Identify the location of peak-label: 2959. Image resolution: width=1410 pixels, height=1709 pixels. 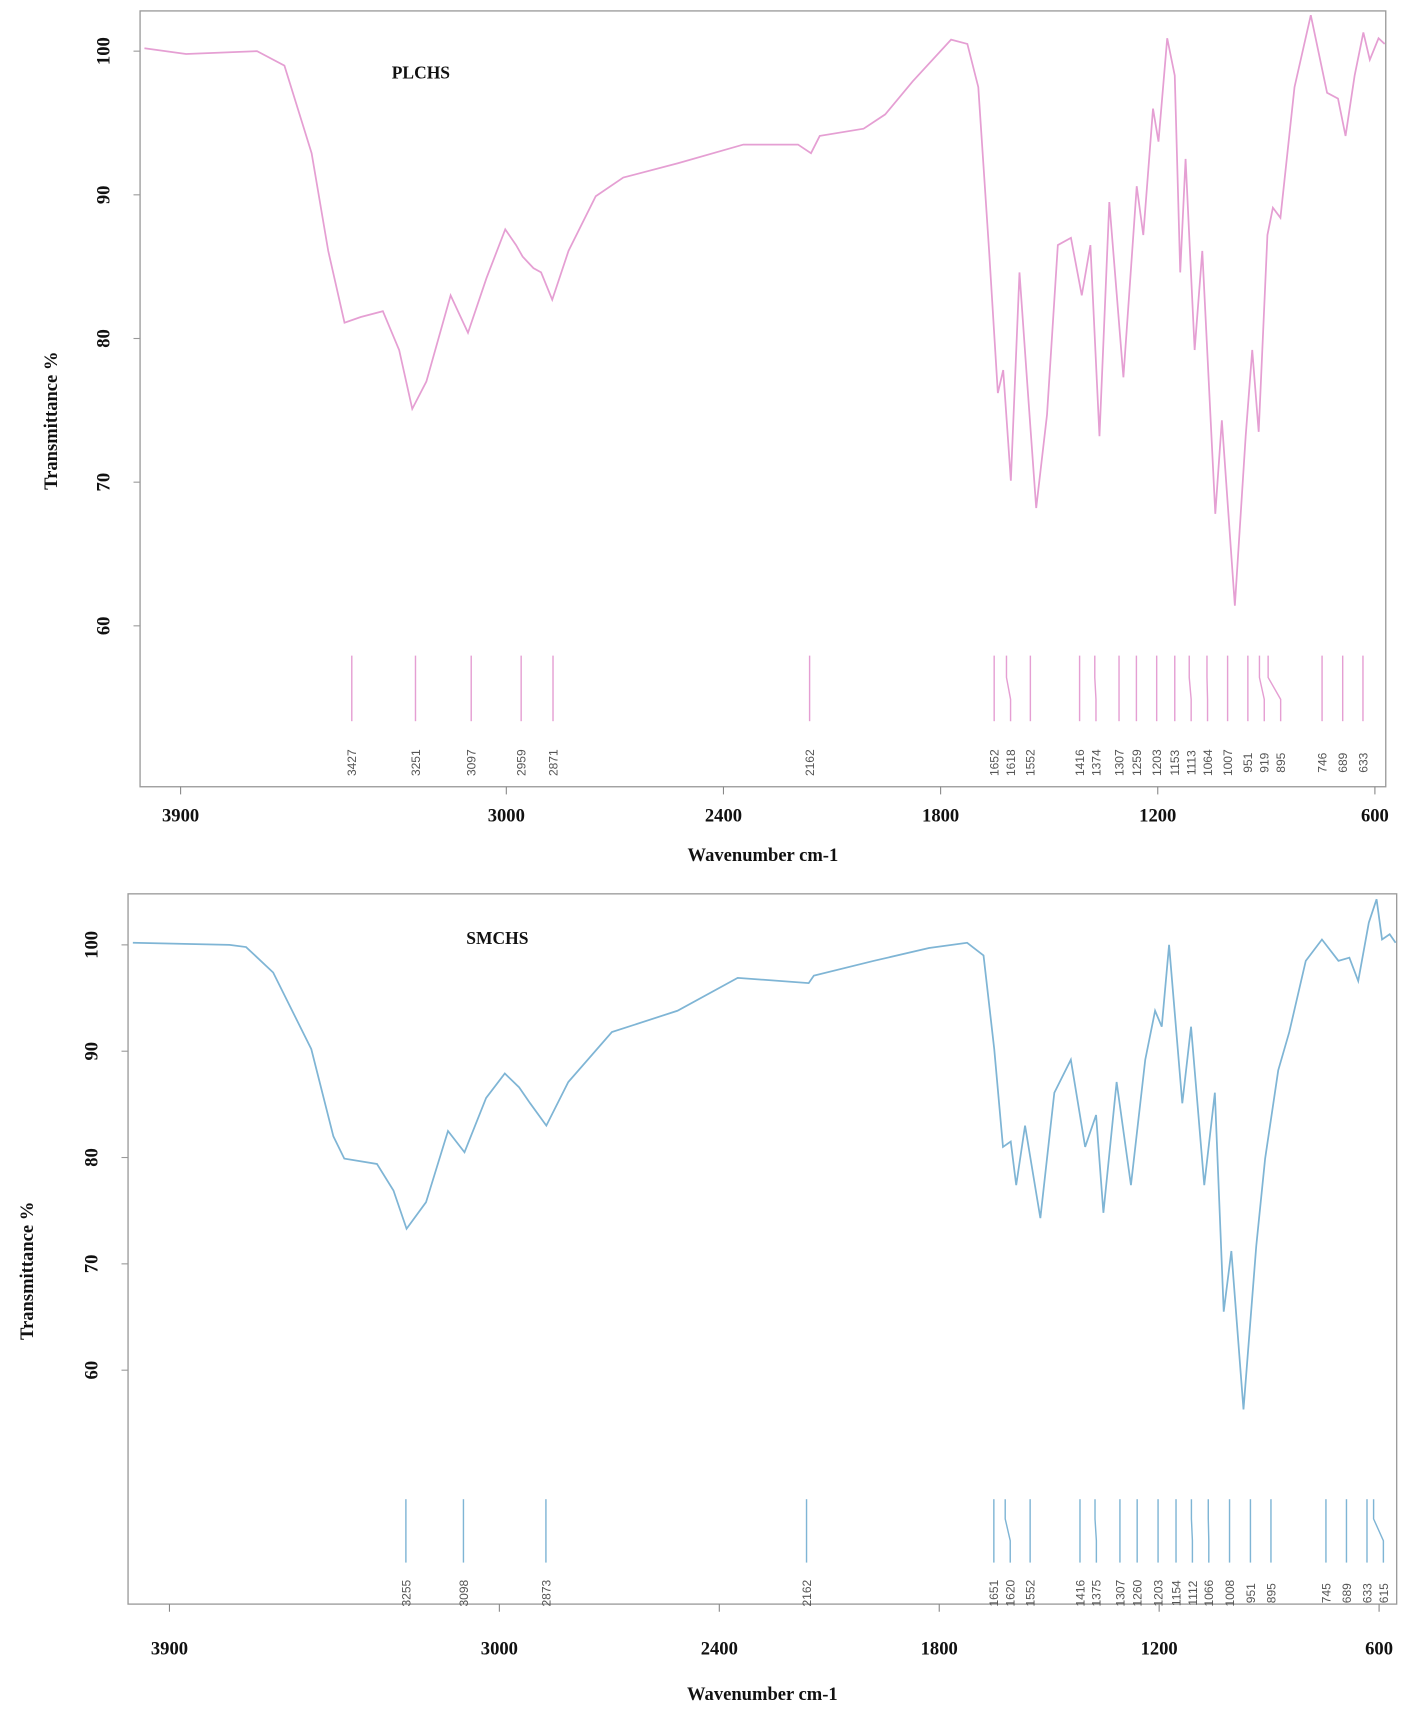
(522, 762).